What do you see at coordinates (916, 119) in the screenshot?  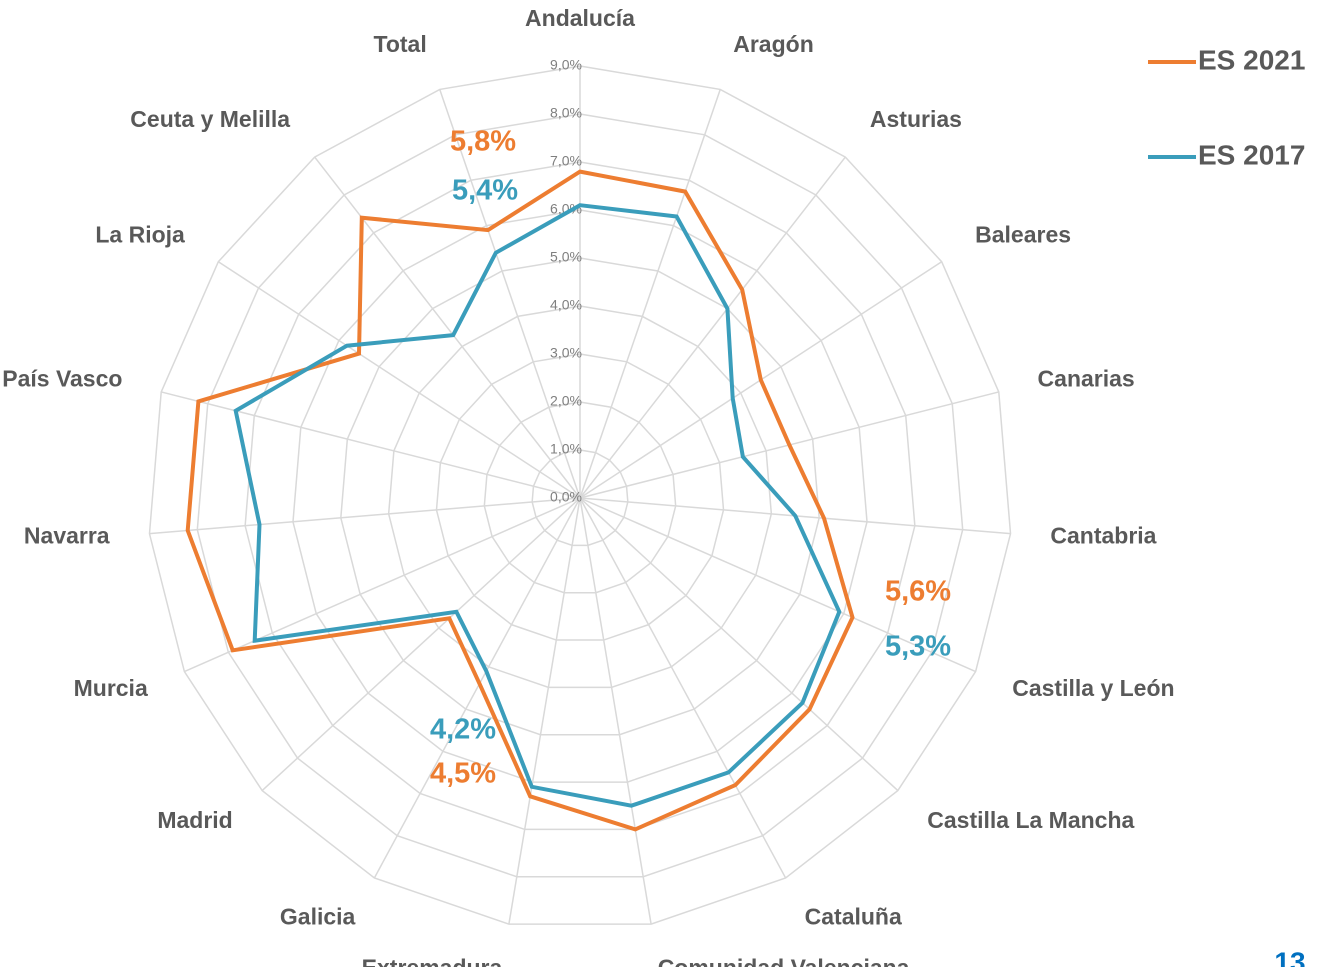 I see `category-label: Asturias` at bounding box center [916, 119].